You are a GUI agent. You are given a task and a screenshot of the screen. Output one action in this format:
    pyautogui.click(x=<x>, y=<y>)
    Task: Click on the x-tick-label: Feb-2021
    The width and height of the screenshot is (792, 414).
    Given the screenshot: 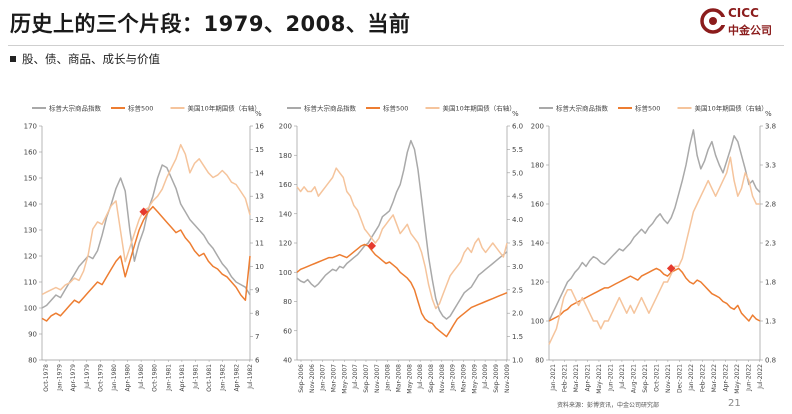 What is the action you would take?
    pyautogui.click(x=564, y=378)
    